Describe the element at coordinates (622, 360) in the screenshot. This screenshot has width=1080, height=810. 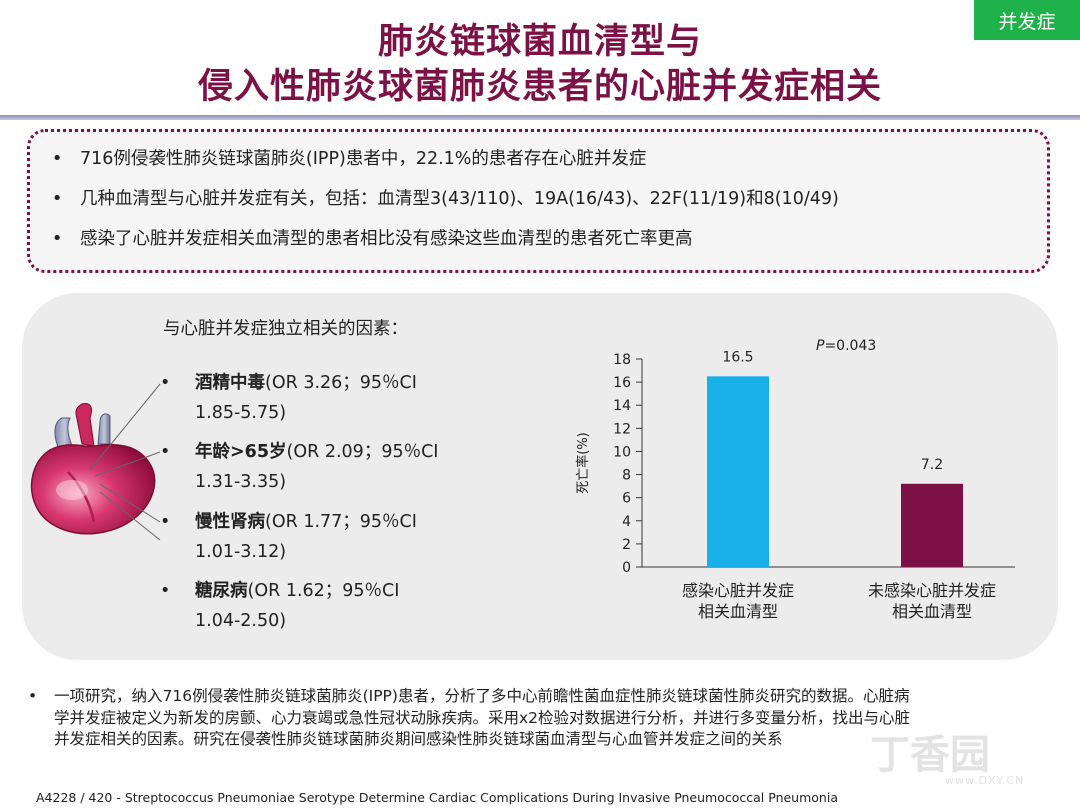
I see `y-tick-label: 18` at that location.